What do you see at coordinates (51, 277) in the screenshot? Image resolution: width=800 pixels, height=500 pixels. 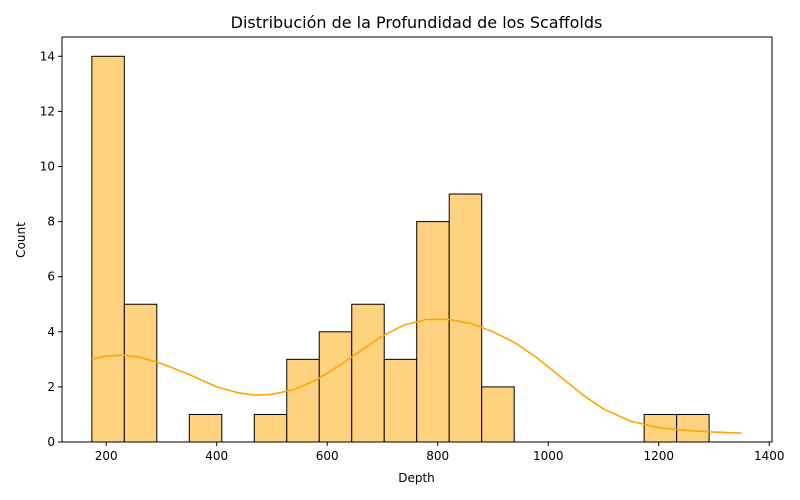 I see `y-tick-label: 6` at bounding box center [51, 277].